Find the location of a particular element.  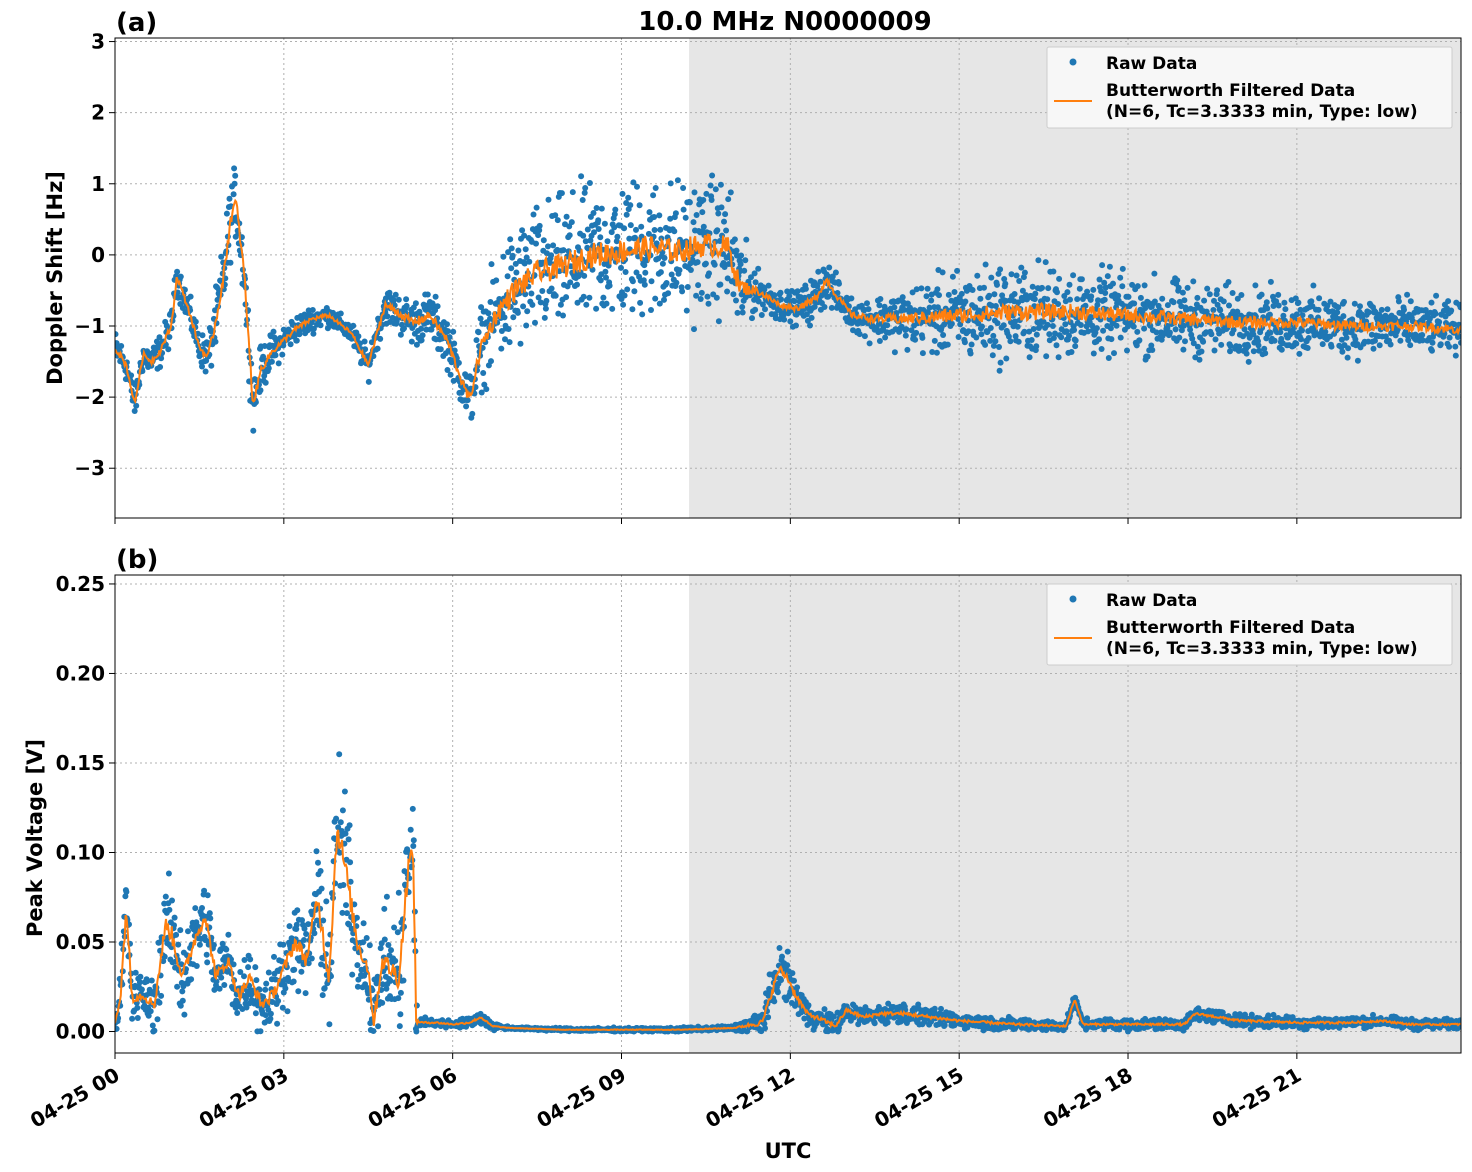

legend-box-a is located at coordinates (1249, 87).